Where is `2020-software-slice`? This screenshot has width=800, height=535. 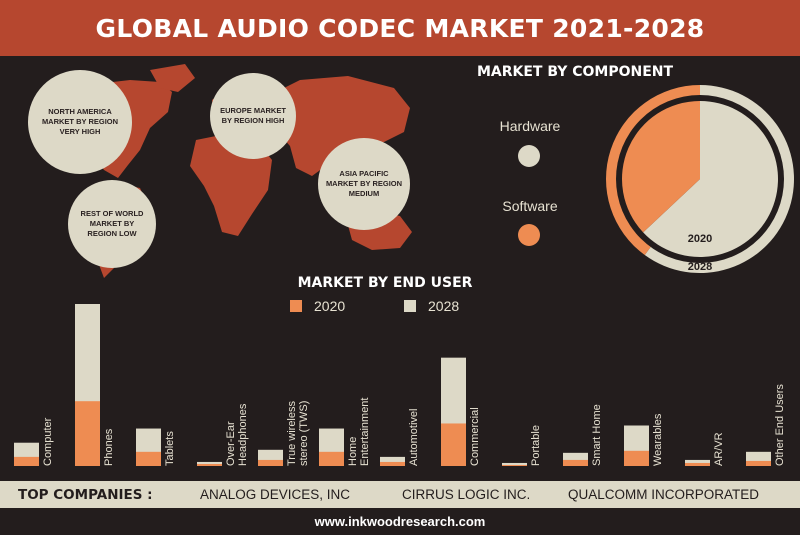 2020-software-slice is located at coordinates (661, 167).